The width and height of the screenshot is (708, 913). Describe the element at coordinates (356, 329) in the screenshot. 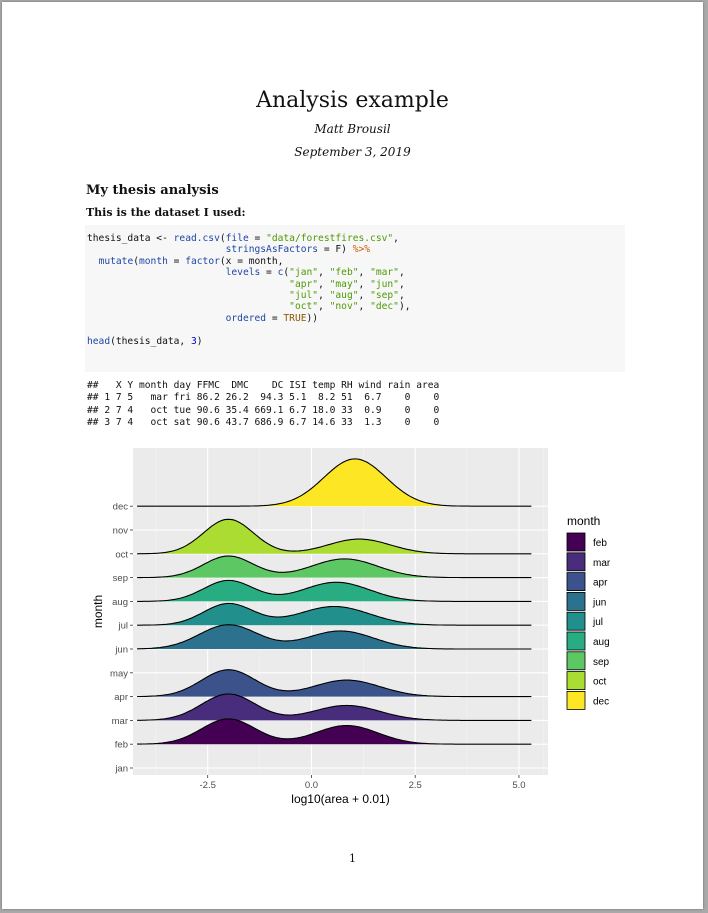

I see `code-line` at that location.